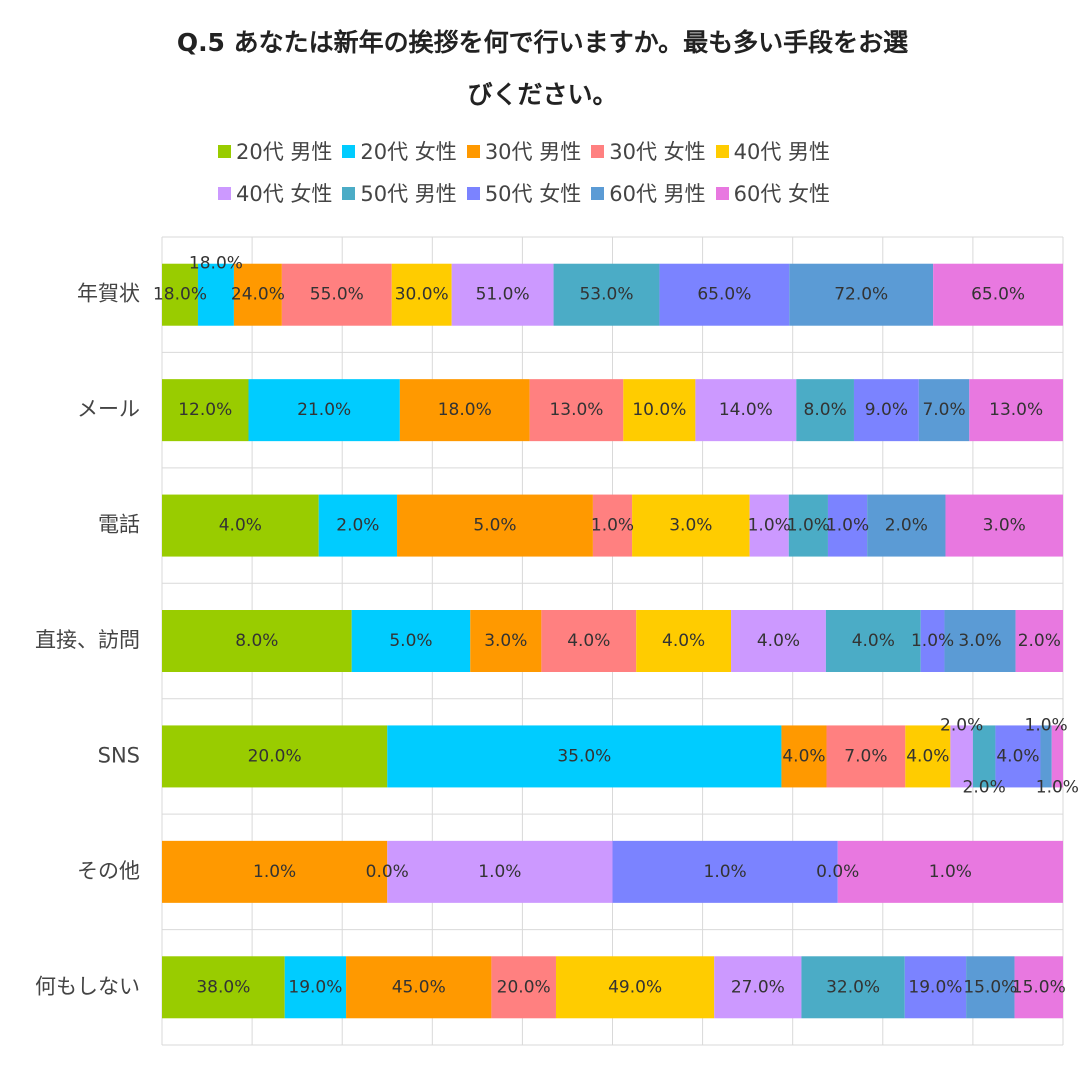 The width and height of the screenshot is (1085, 1068). What do you see at coordinates (399, 151) in the screenshot?
I see `legend-item-20s-female: 20代 女性` at bounding box center [399, 151].